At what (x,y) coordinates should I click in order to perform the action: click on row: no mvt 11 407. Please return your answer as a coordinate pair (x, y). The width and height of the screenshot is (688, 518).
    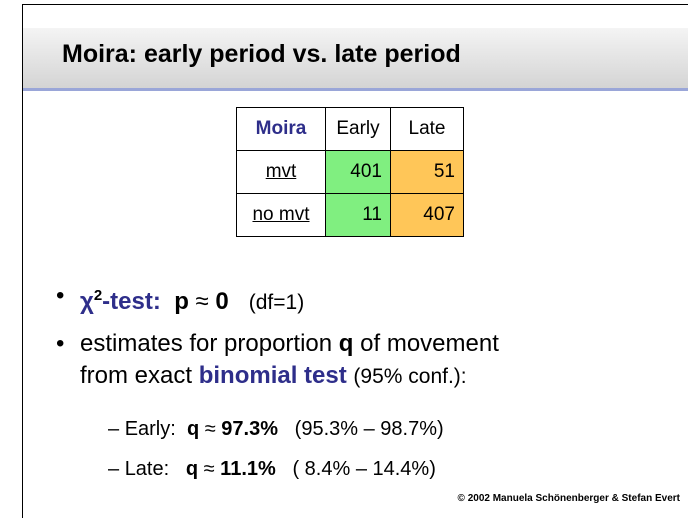
    Looking at the image, I should click on (350, 215).